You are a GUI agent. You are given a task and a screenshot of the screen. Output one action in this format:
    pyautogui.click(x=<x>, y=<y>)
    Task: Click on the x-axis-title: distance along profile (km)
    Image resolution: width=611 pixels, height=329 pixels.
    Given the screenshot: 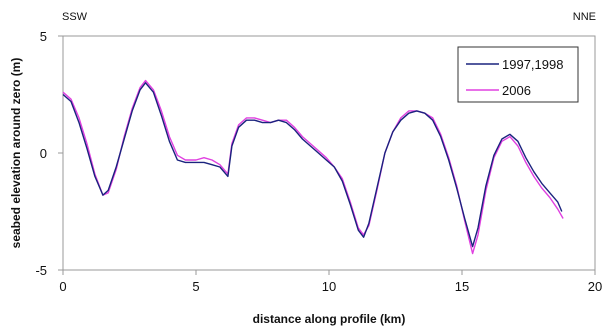 What is the action you would take?
    pyautogui.click(x=329, y=319)
    